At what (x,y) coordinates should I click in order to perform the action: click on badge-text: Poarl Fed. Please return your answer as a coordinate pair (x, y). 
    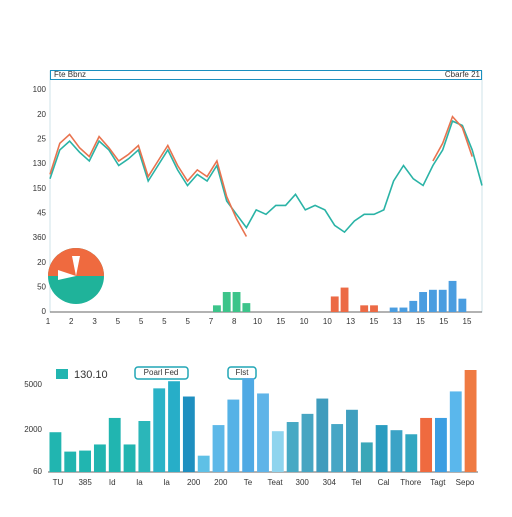
    Looking at the image, I should click on (161, 372).